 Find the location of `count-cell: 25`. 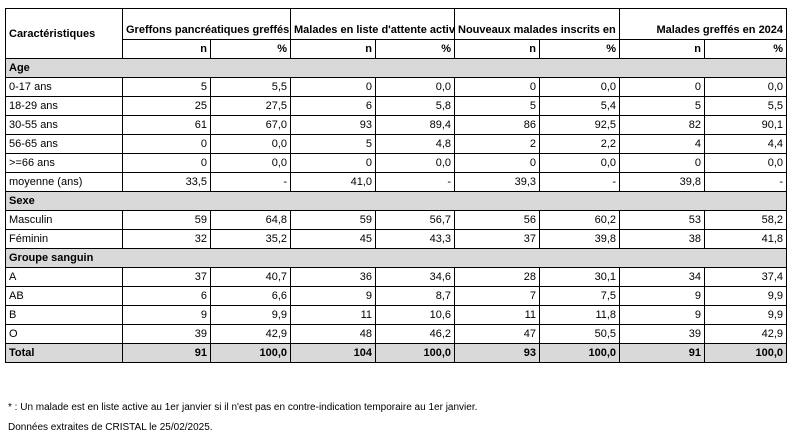

count-cell: 25 is located at coordinates (166, 106).